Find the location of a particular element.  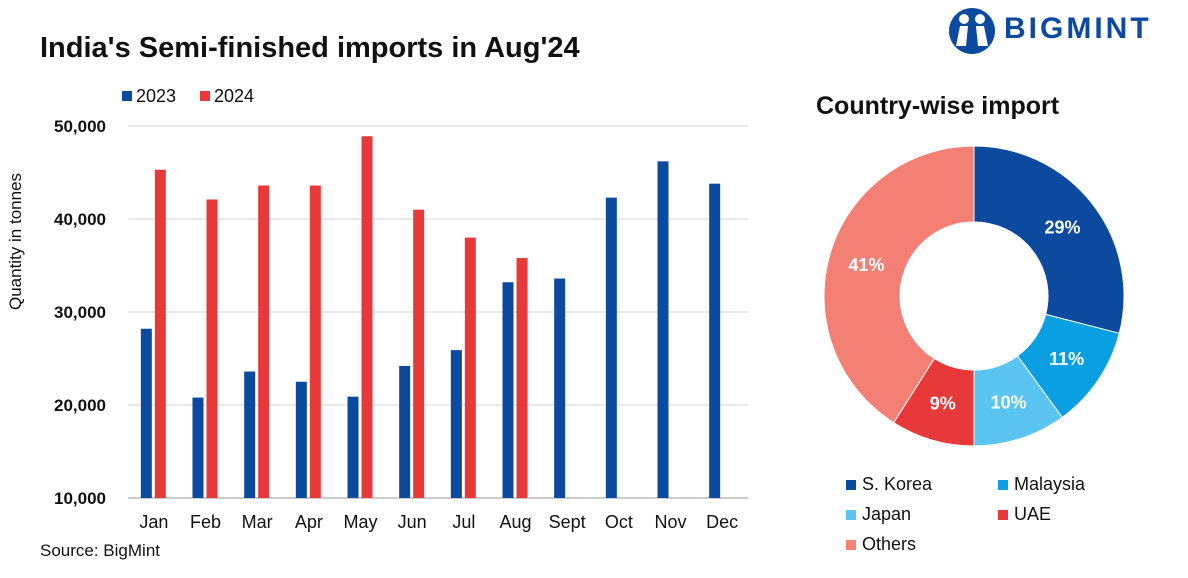

bar-2024-aug is located at coordinates (522, 378).